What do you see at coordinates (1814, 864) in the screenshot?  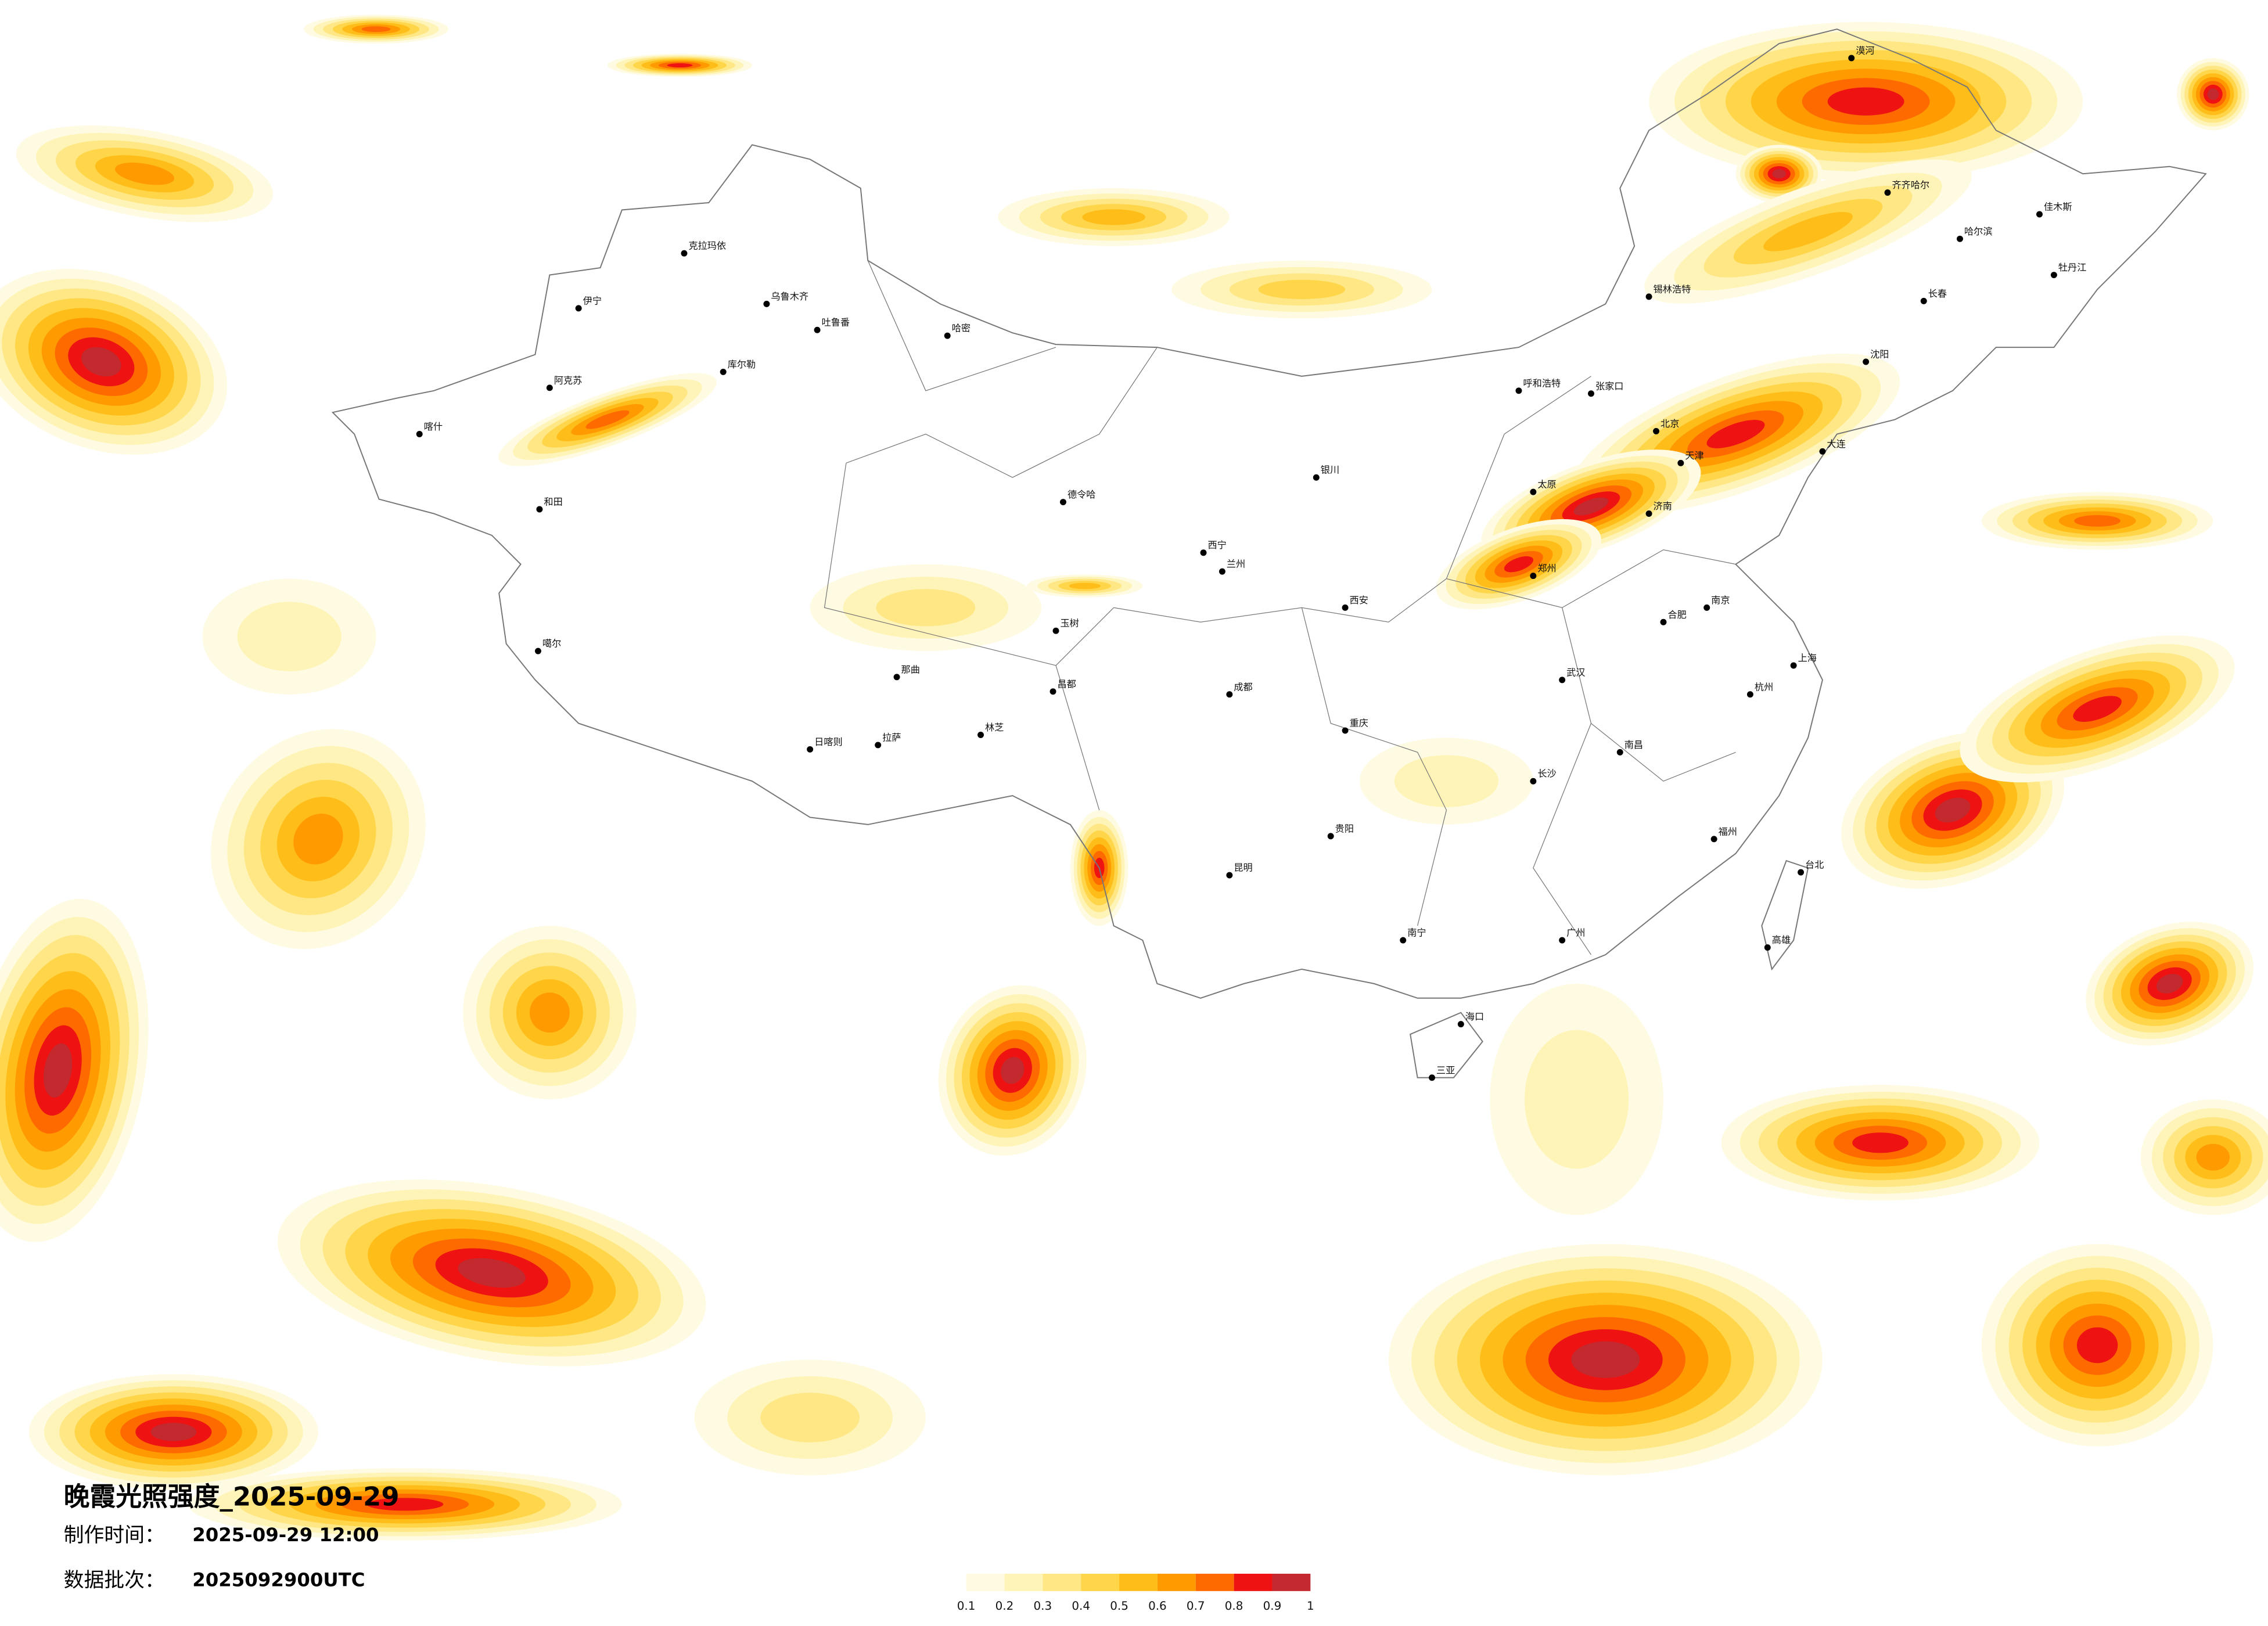 I see `city-label: 台北` at bounding box center [1814, 864].